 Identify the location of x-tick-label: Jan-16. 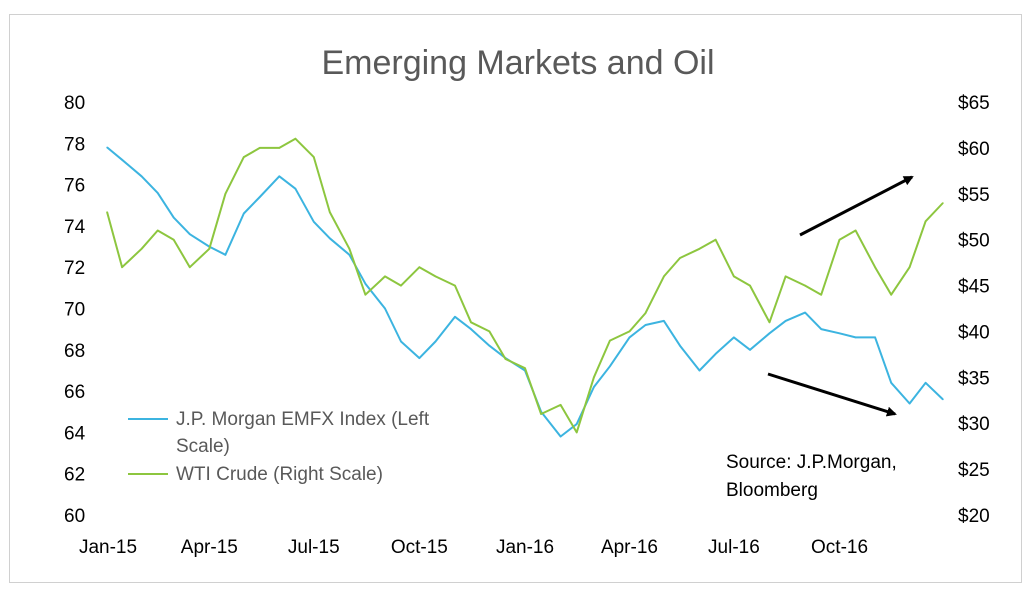
(525, 547).